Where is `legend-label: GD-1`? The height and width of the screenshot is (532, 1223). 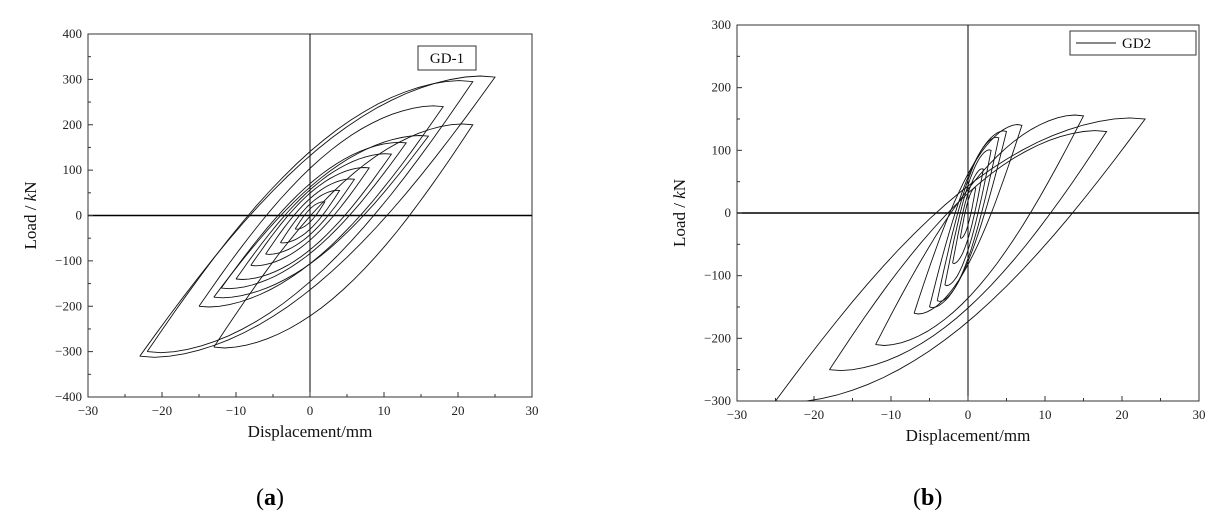
legend-label: GD-1 is located at coordinates (447, 59).